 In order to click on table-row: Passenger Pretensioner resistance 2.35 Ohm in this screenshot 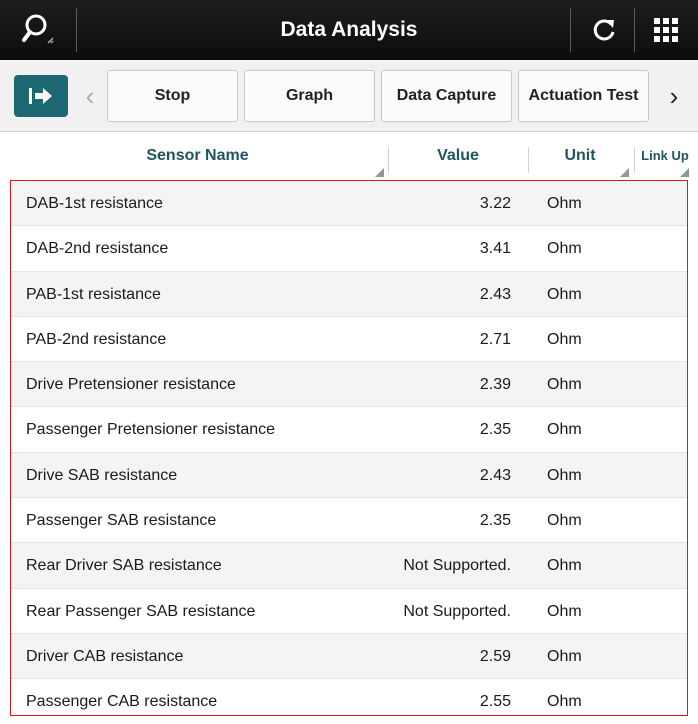, I will do `click(349, 430)`.